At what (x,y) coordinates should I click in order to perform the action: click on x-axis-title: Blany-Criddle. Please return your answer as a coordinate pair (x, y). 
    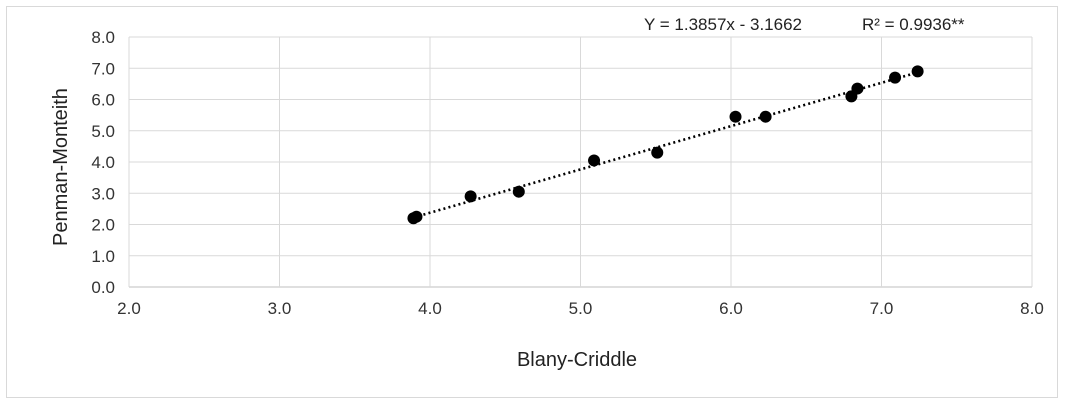
    Looking at the image, I should click on (577, 360).